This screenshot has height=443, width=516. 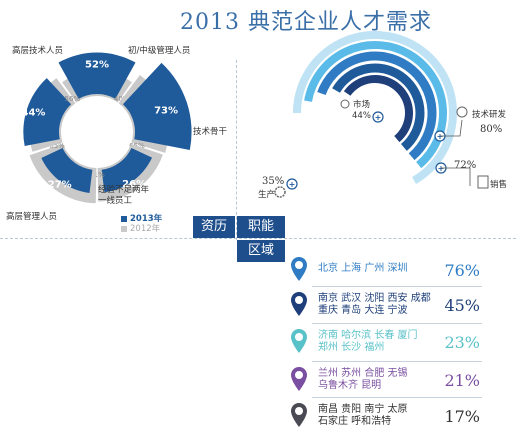 What do you see at coordinates (462, 380) in the screenshot?
I see `region-percent-3: 21%` at bounding box center [462, 380].